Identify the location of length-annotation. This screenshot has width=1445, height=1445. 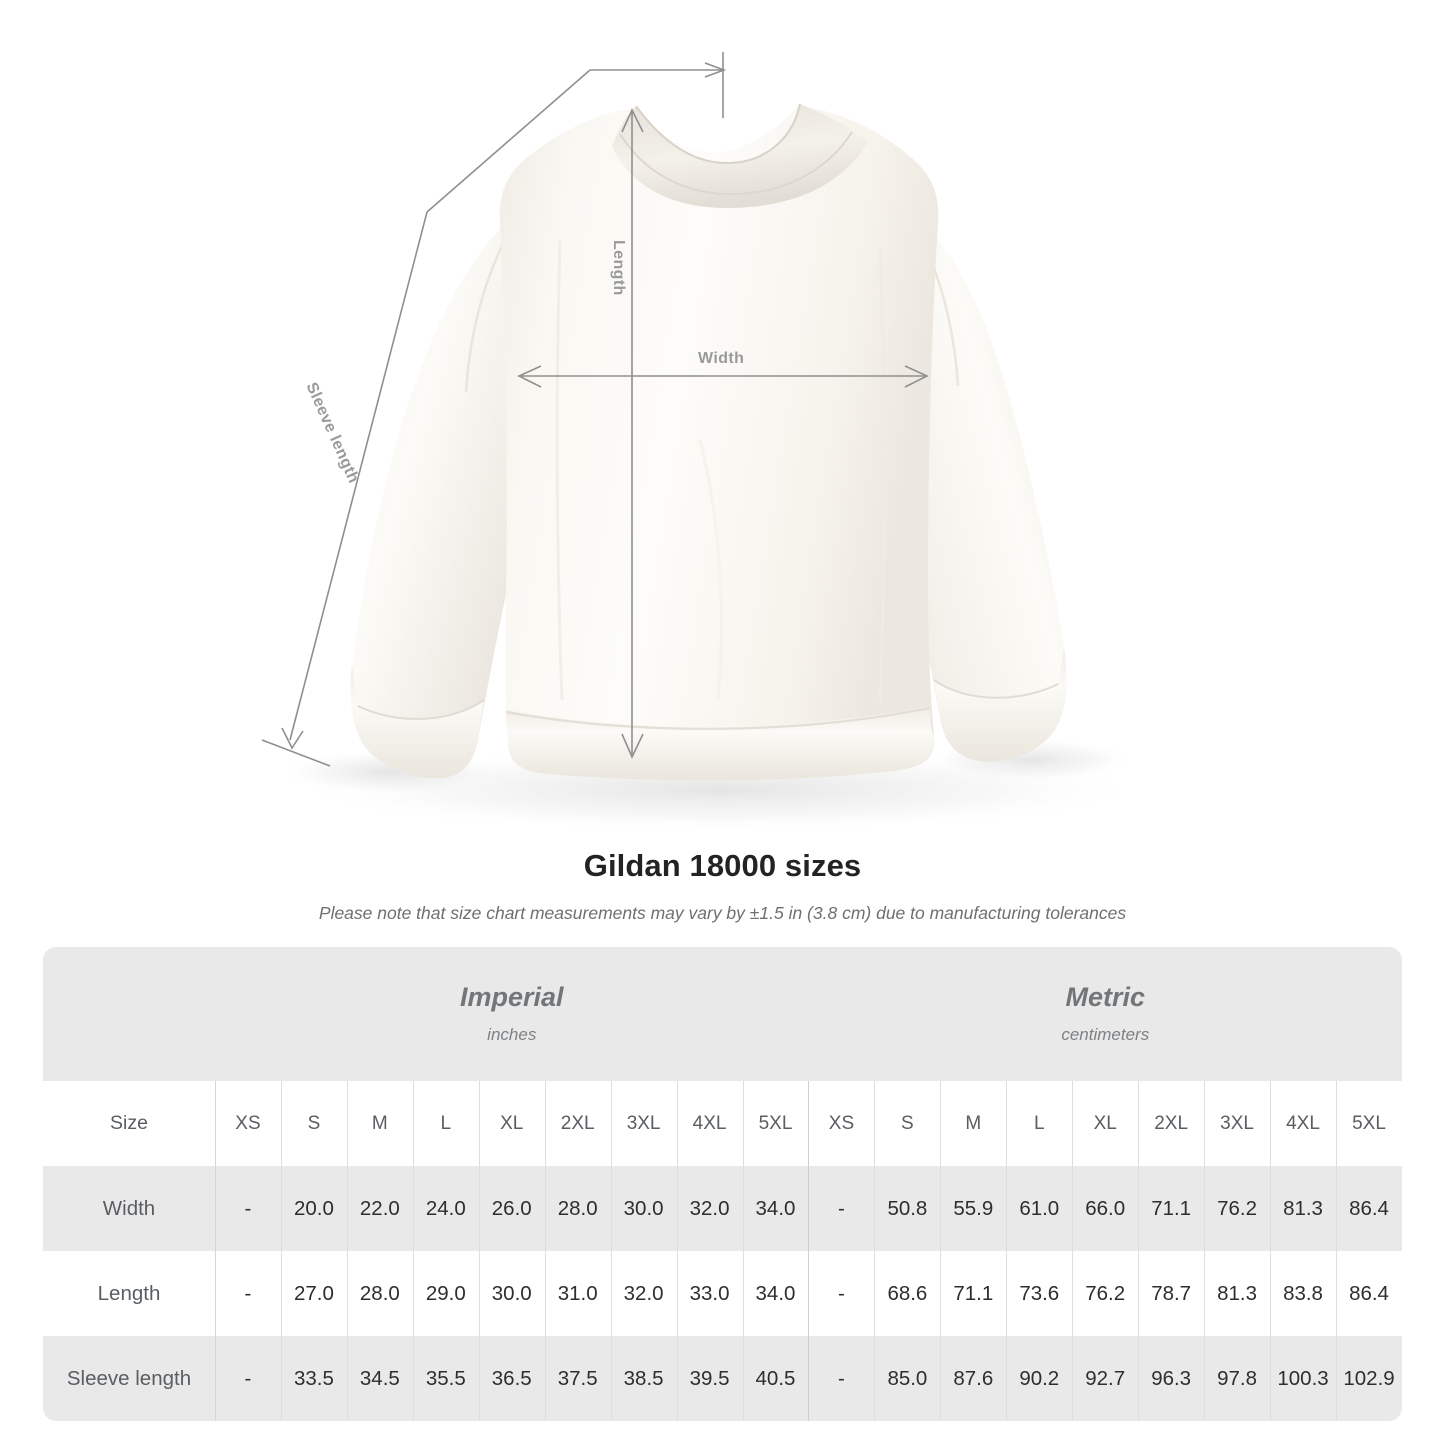
(632, 433).